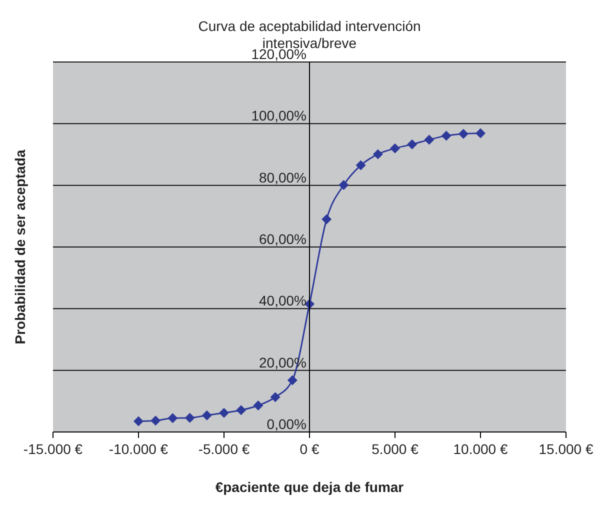 This screenshot has height=508, width=610. I want to click on y-tick-label: 40,00%, so click(282, 300).